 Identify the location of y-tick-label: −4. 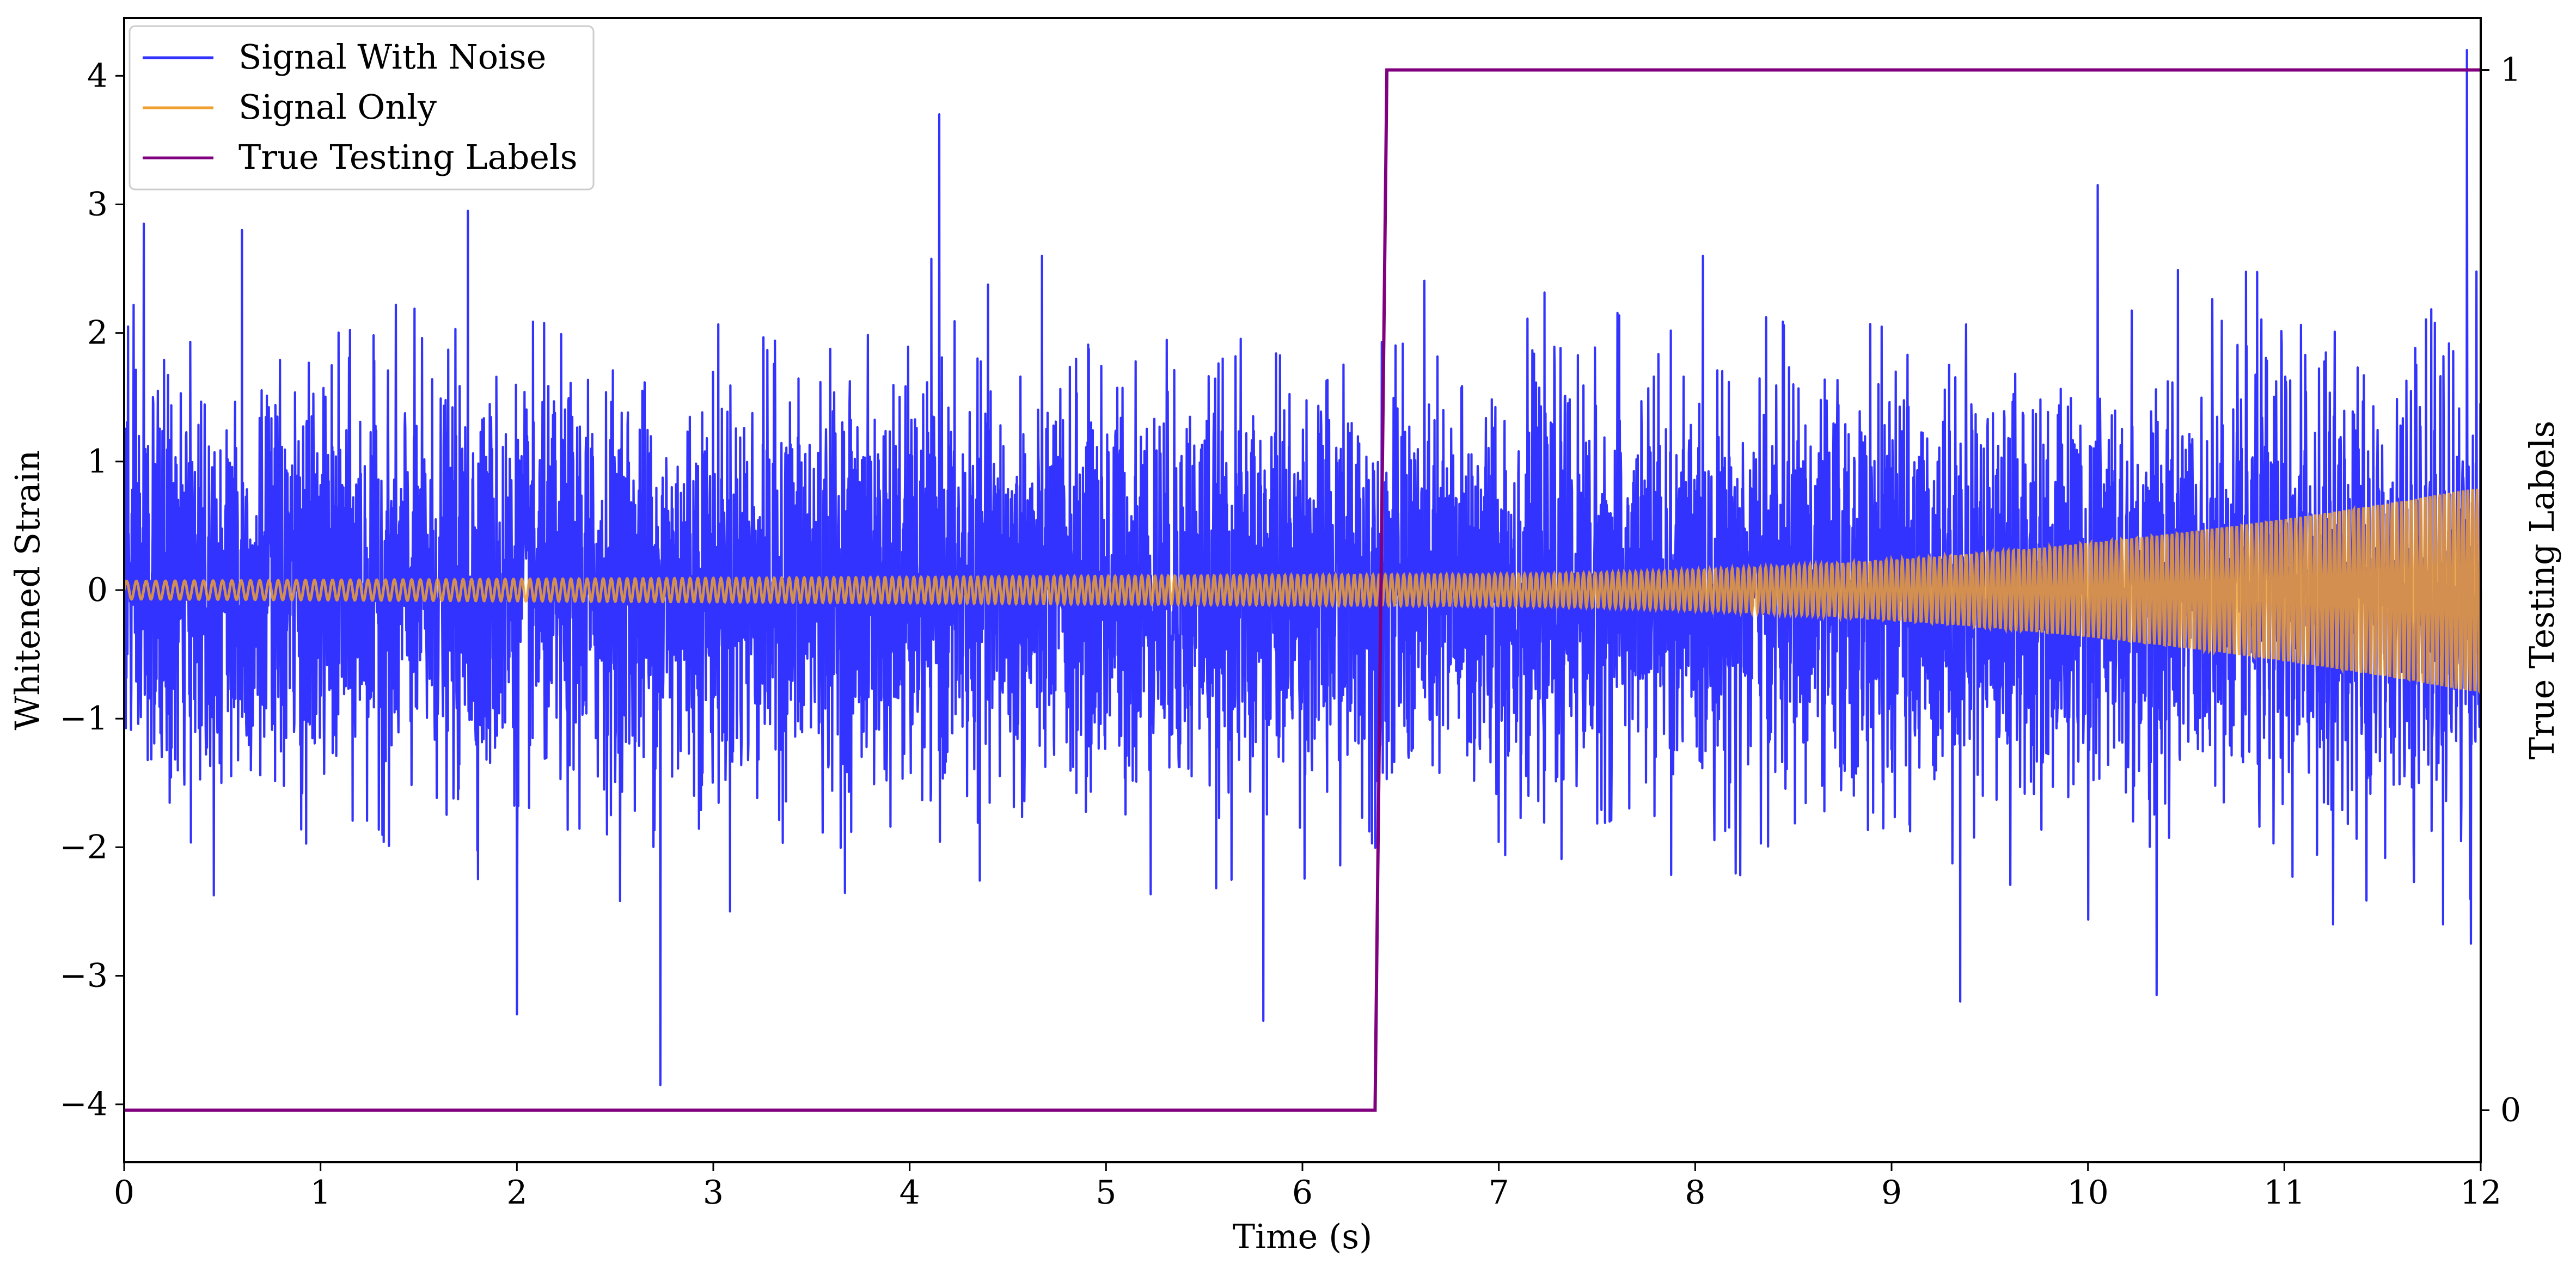
(84, 1104).